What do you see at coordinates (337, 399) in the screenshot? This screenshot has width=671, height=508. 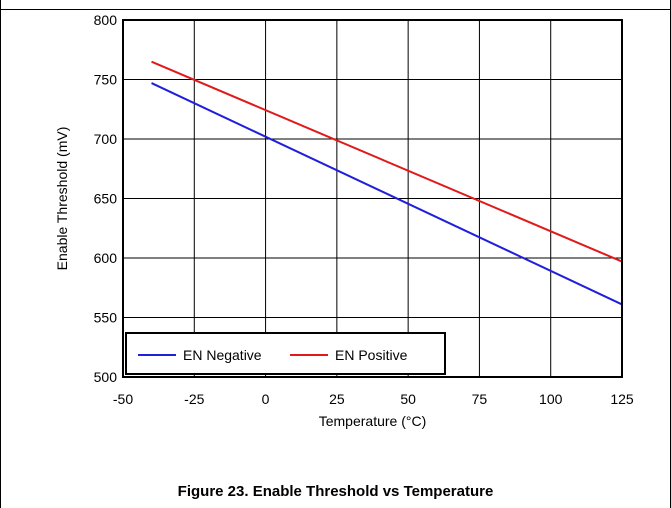 I see `x-tick-label: 25` at bounding box center [337, 399].